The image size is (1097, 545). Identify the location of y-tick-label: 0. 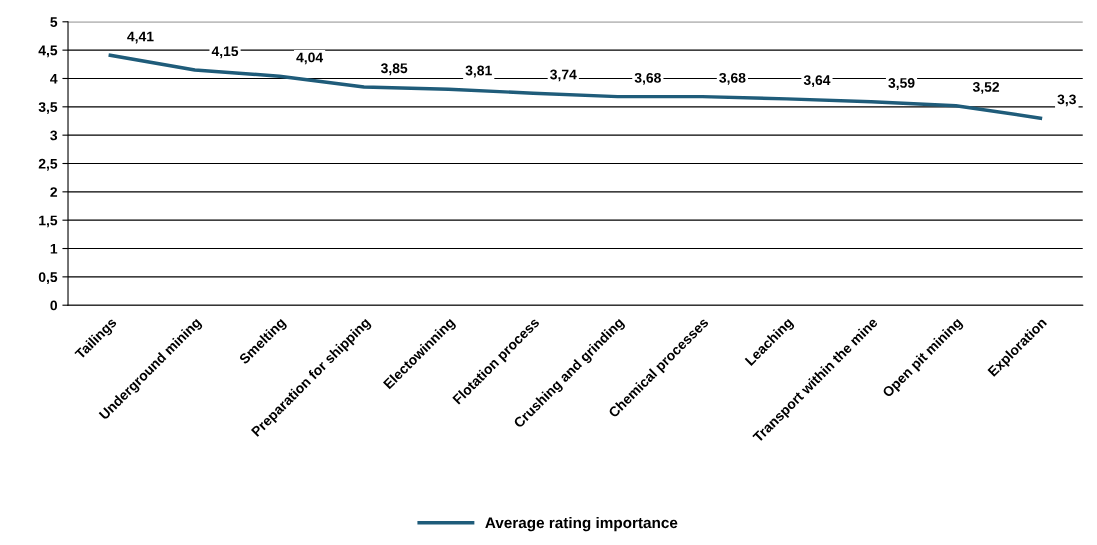
(54, 305).